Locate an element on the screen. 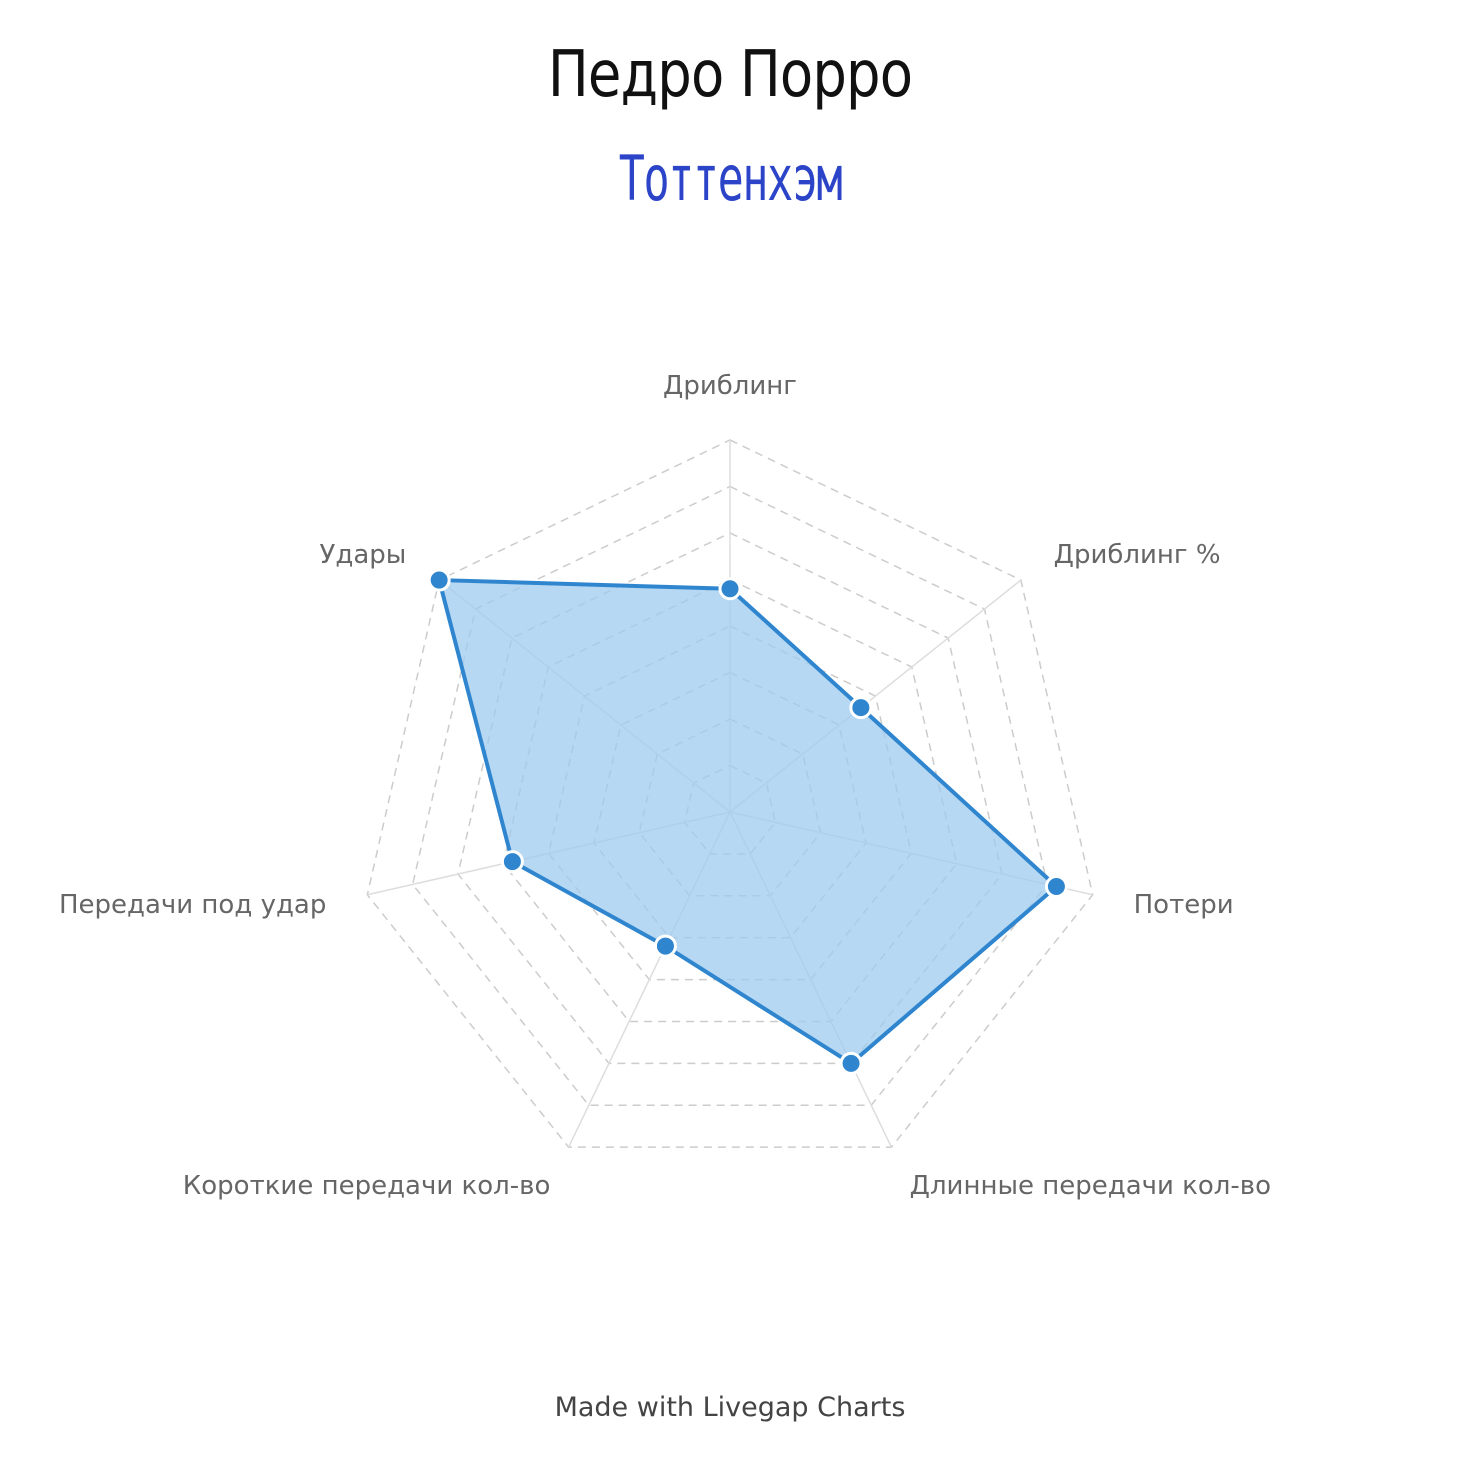 The height and width of the screenshot is (1460, 1460). axis-label: Длинные передачи кол-во is located at coordinates (1090, 1186).